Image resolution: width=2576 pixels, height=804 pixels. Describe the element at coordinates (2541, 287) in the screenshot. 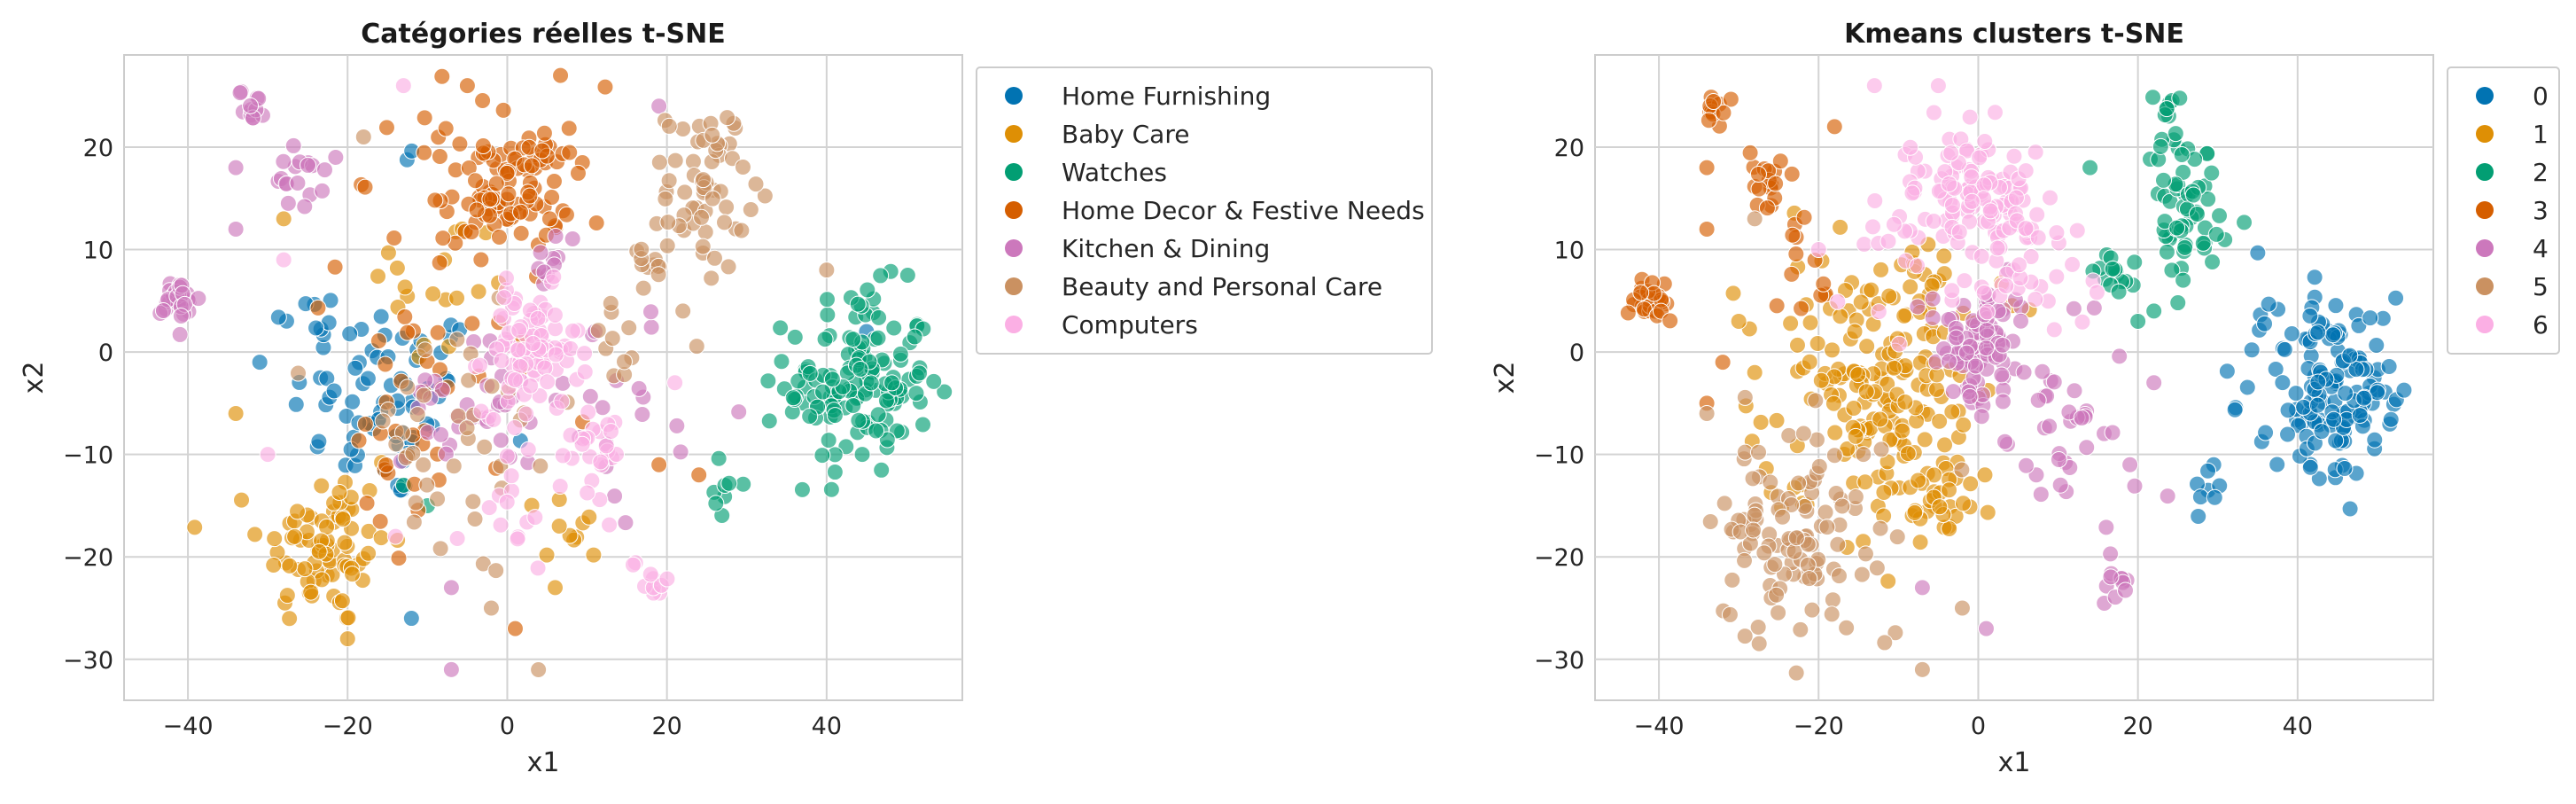

I see `legend-label-5: 5` at that location.